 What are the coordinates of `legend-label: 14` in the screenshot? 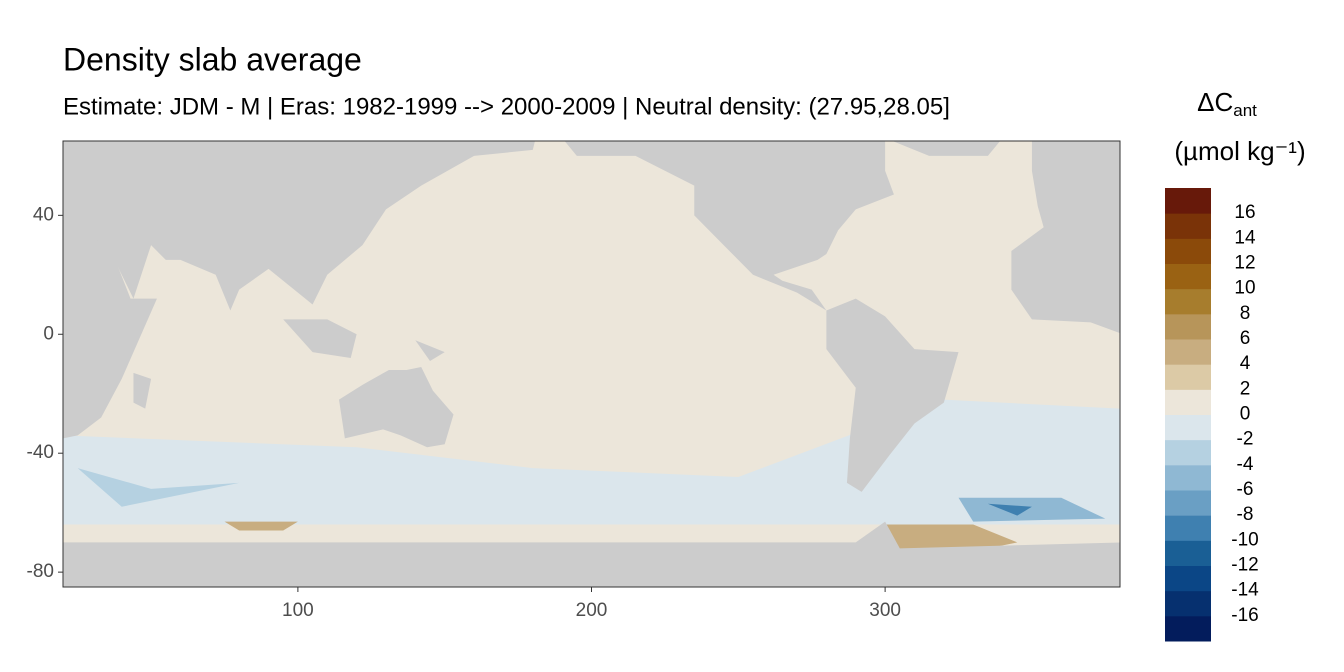 It's located at (1245, 237).